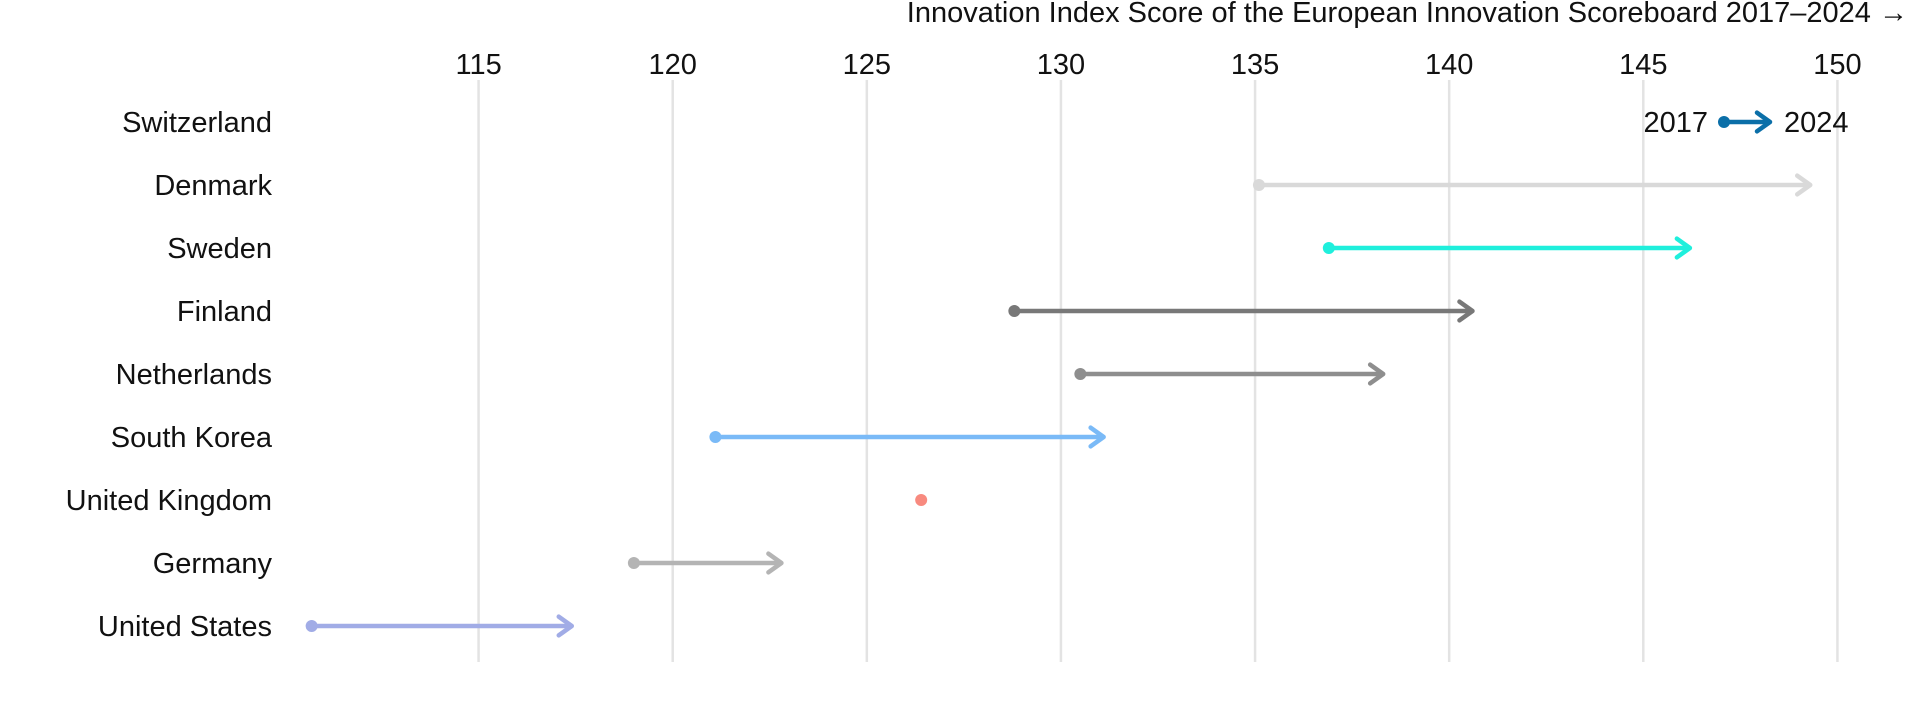 This screenshot has height=720, width=1920. Describe the element at coordinates (169, 501) in the screenshot. I see `country-label-united-kingdom: United Kingdom` at that location.